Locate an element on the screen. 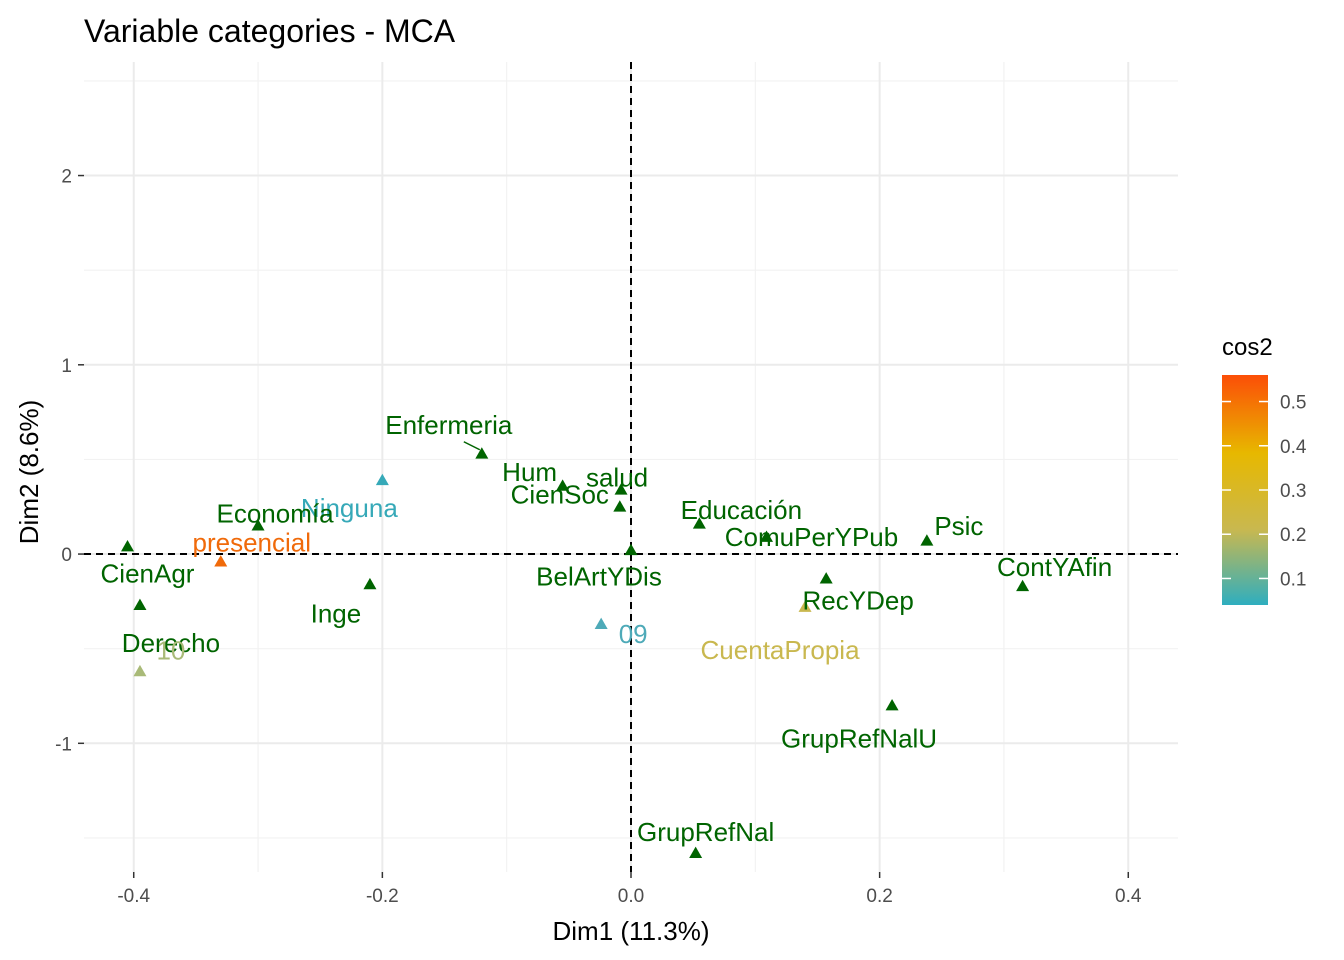 The width and height of the screenshot is (1344, 960). chart-title: Variable categories - MCA is located at coordinates (270, 31).